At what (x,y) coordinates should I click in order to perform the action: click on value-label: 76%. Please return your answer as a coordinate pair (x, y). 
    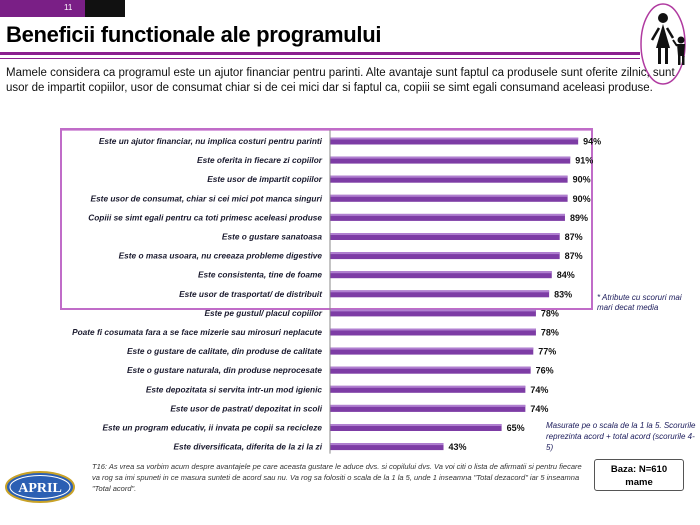
    Looking at the image, I should click on (545, 371).